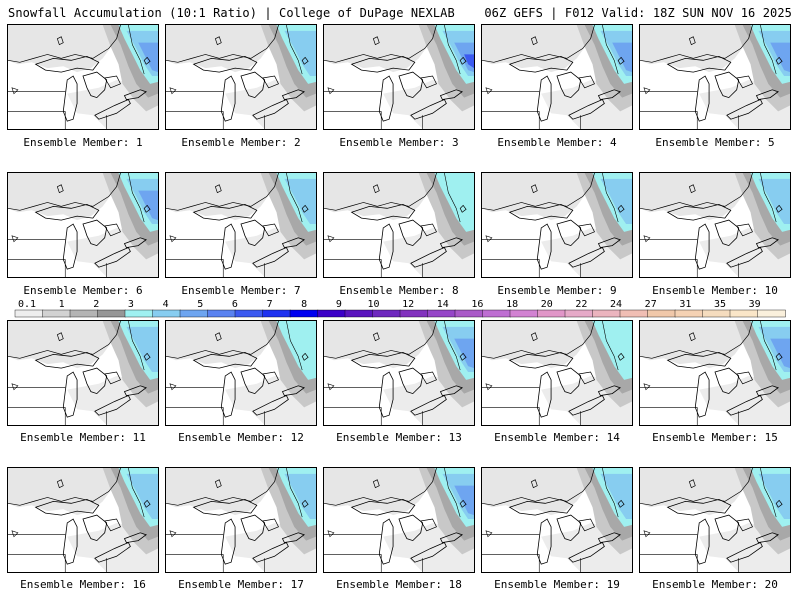 The width and height of the screenshot is (800, 600). What do you see at coordinates (715, 437) in the screenshot?
I see `ensemble-member-caption: Ensemble Member: 15` at bounding box center [715, 437].